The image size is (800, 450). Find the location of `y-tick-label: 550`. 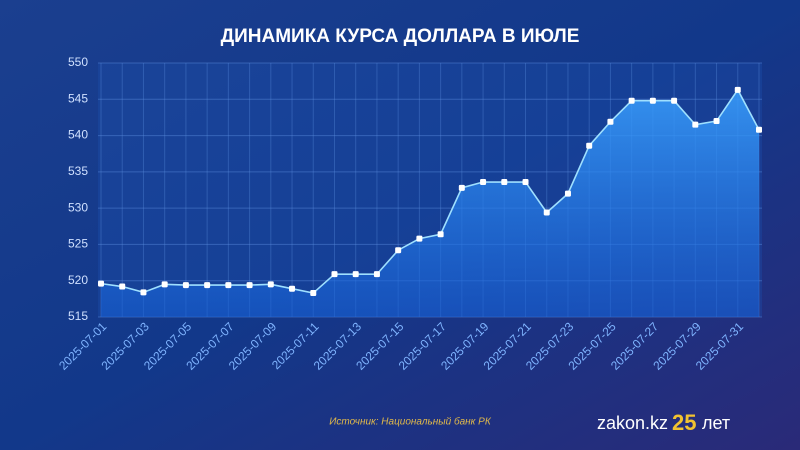

y-tick-label: 550 is located at coordinates (78, 62).